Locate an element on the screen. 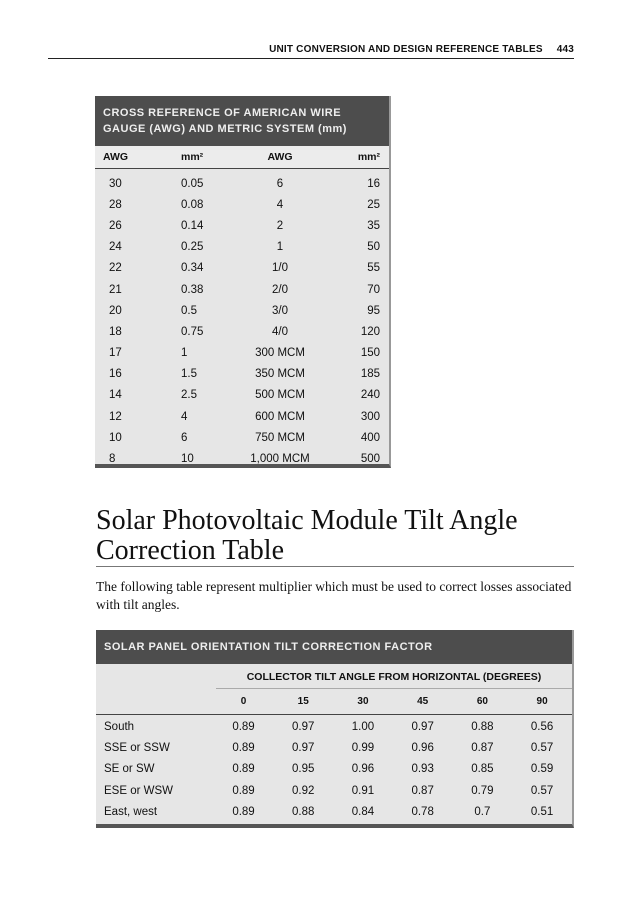  table-cell: 2/0 is located at coordinates (280, 289).